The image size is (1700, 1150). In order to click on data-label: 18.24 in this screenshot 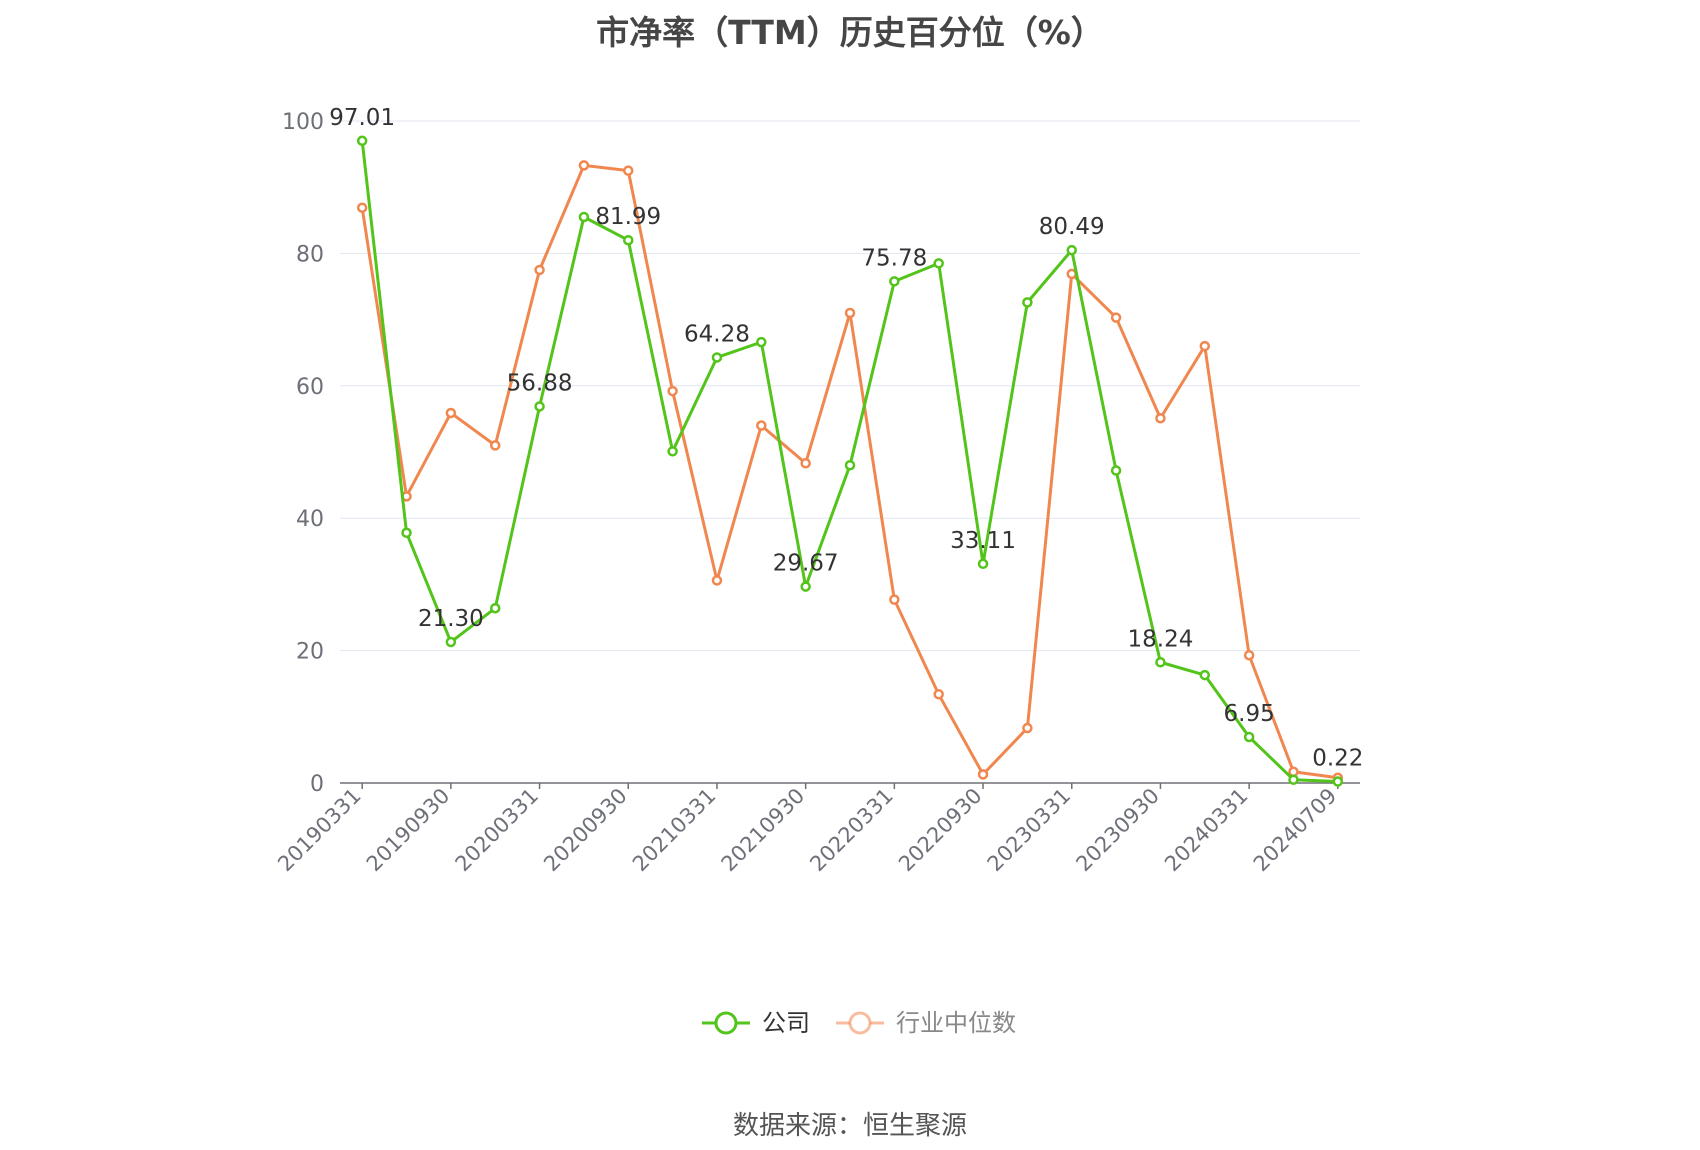, I will do `click(1161, 639)`.